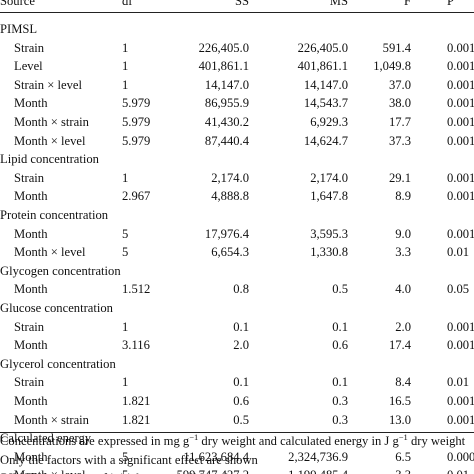 Image resolution: width=474 pixels, height=474 pixels. Describe the element at coordinates (237, 12) in the screenshot. I see `top-rule` at that location.